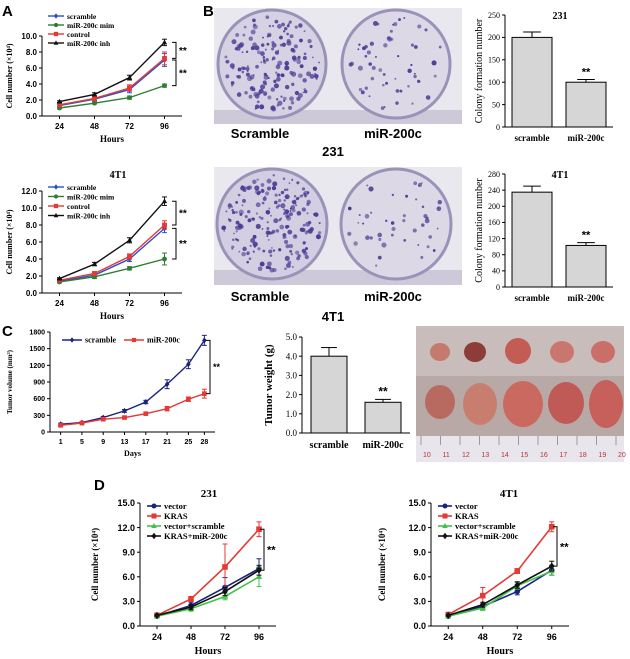 The height and width of the screenshot is (659, 630). What do you see at coordinates (188, 442) in the screenshot?
I see `x-tick-label: 25` at bounding box center [188, 442].